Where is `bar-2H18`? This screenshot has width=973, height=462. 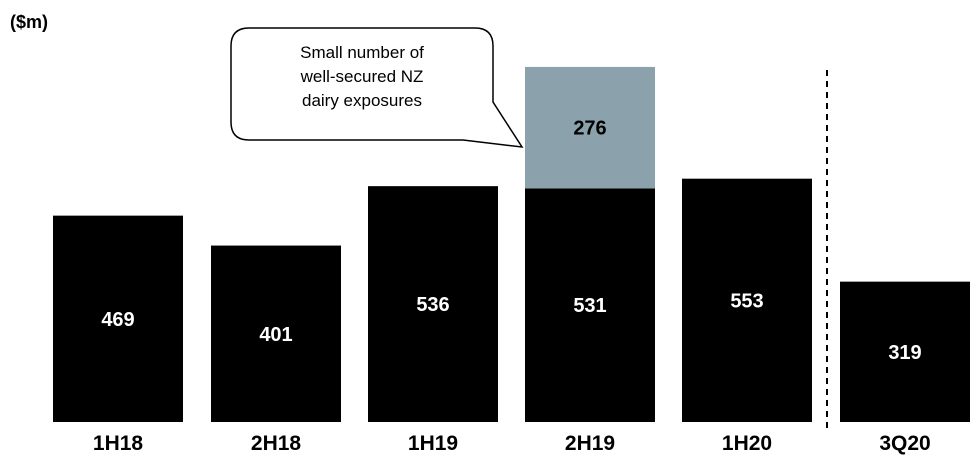
bar-2H18 is located at coordinates (276, 333).